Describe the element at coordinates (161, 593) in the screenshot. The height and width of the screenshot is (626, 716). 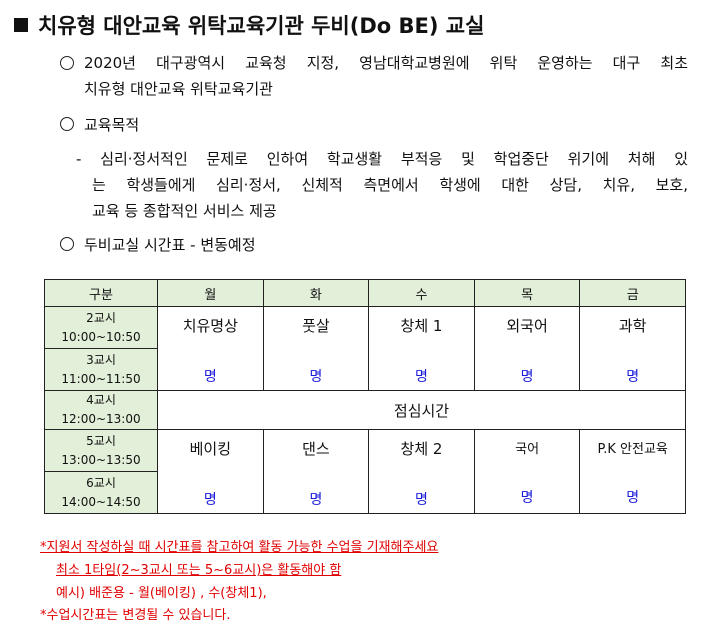
I see `note-line: 예시) 배준용 - 월(베이킹) , 수(창체1),` at that location.